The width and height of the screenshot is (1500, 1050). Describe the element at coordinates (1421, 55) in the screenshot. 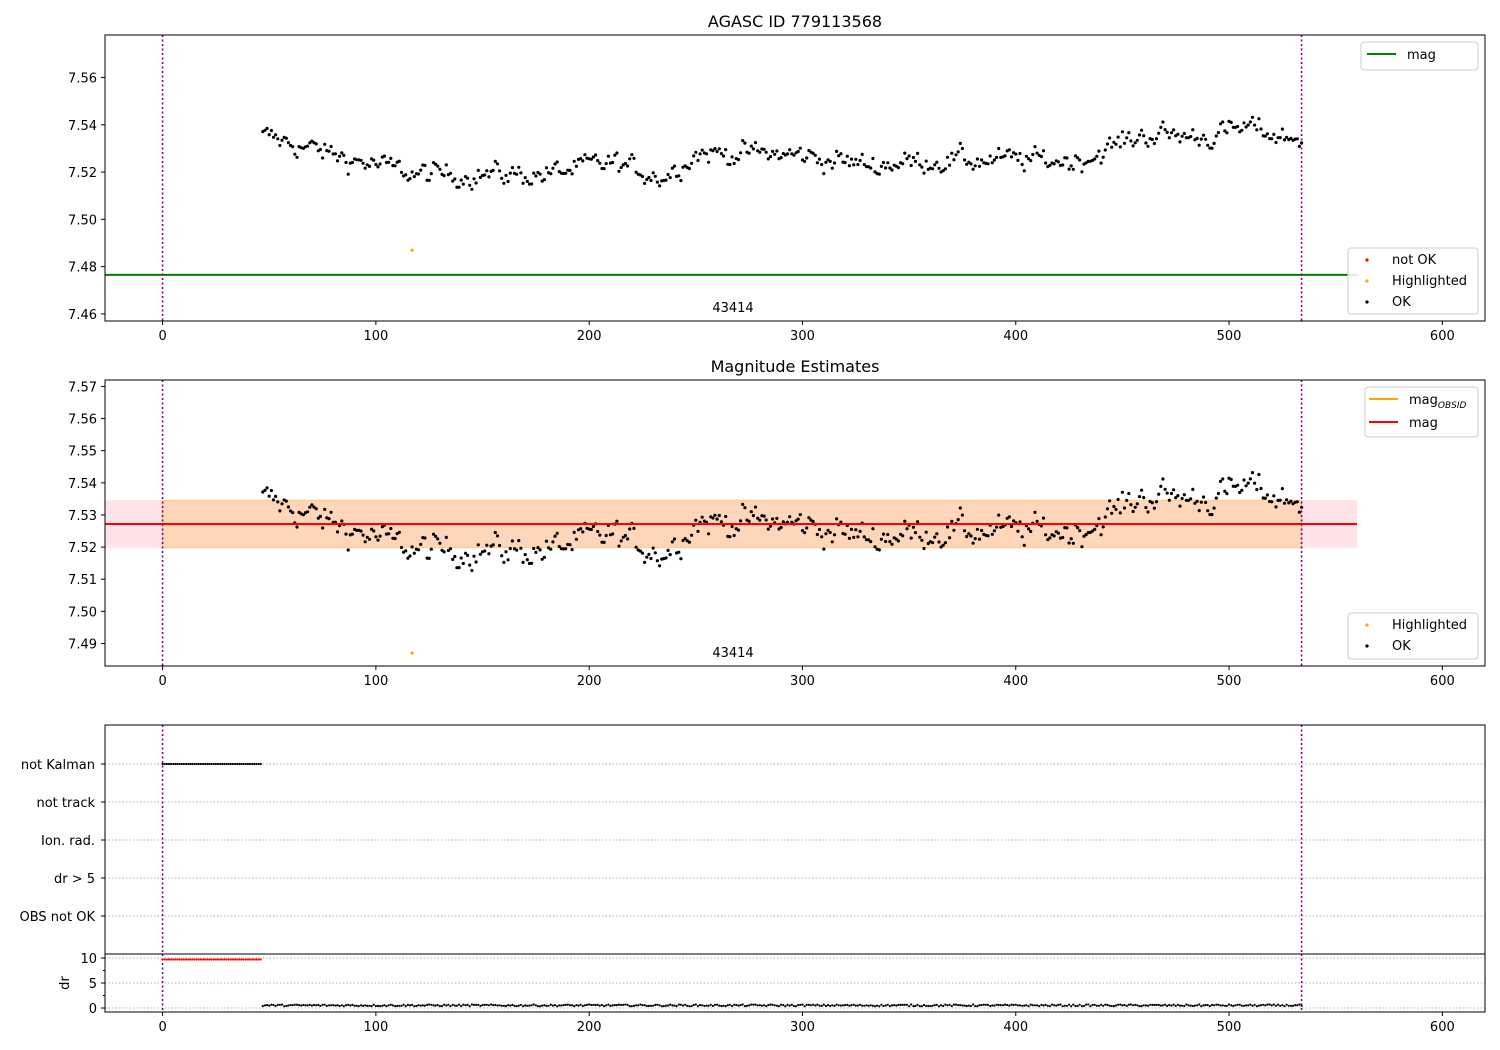

I see `legend-label-mag-agasc: mag` at that location.